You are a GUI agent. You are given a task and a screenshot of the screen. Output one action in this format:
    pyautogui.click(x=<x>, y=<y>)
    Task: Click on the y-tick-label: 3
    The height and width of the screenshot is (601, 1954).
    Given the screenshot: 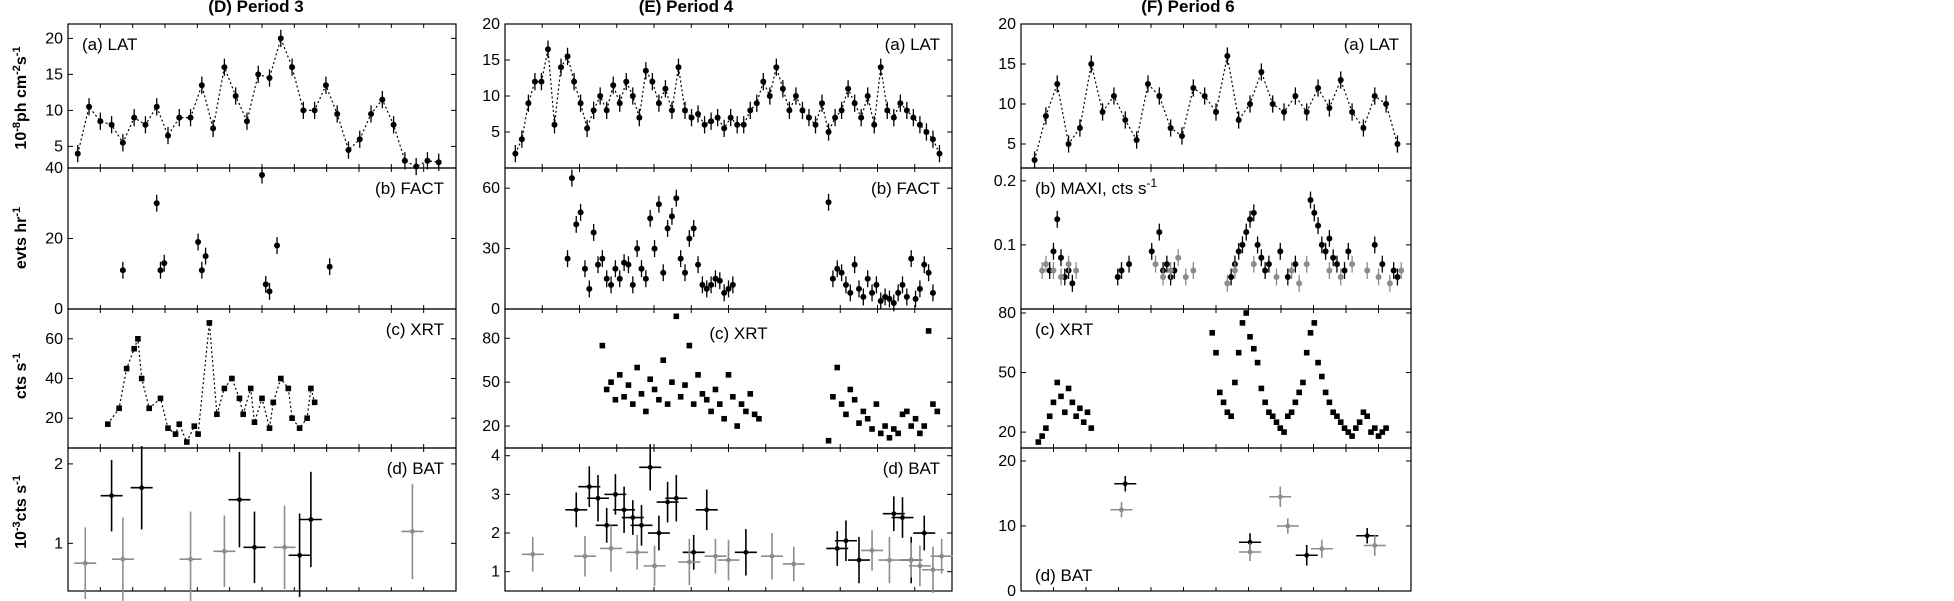 What is the action you would take?
    pyautogui.click(x=495, y=494)
    